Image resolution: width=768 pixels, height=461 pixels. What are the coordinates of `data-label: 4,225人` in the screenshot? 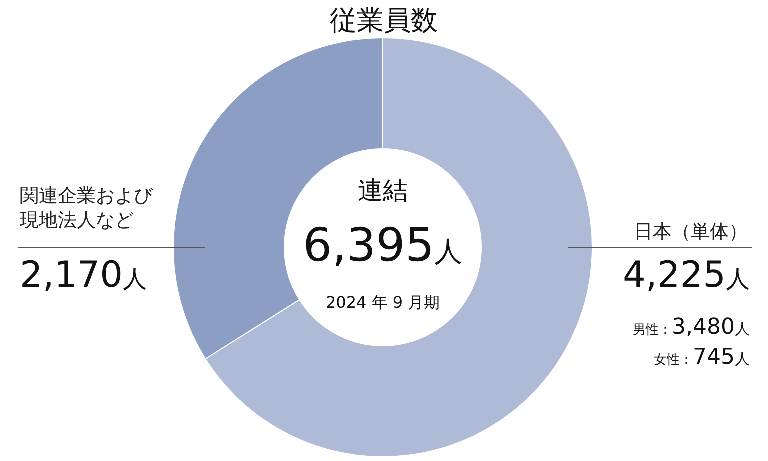 It's located at (686, 275).